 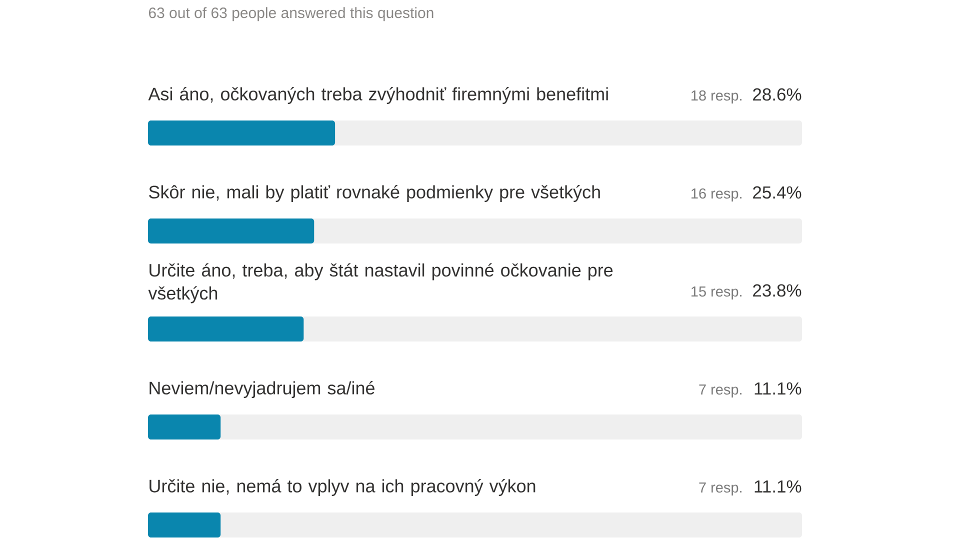 What do you see at coordinates (380, 283) in the screenshot?
I see `y-tick-label: Určite áno, treba, aby štát nastavil povinné očkovanie pre všetkých` at bounding box center [380, 283].